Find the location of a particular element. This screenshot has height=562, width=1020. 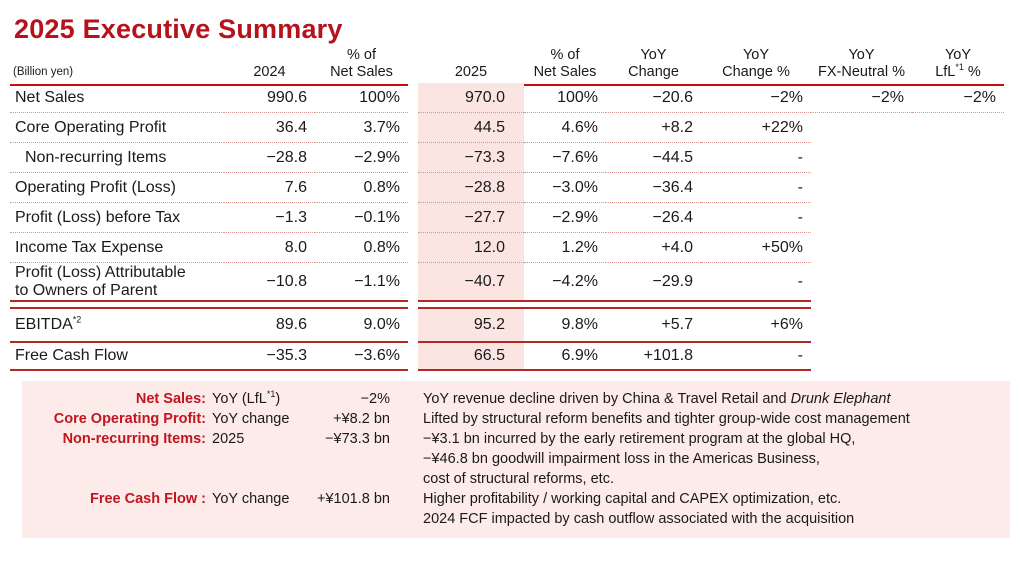

cell-2024: −10.8 is located at coordinates (269, 282).